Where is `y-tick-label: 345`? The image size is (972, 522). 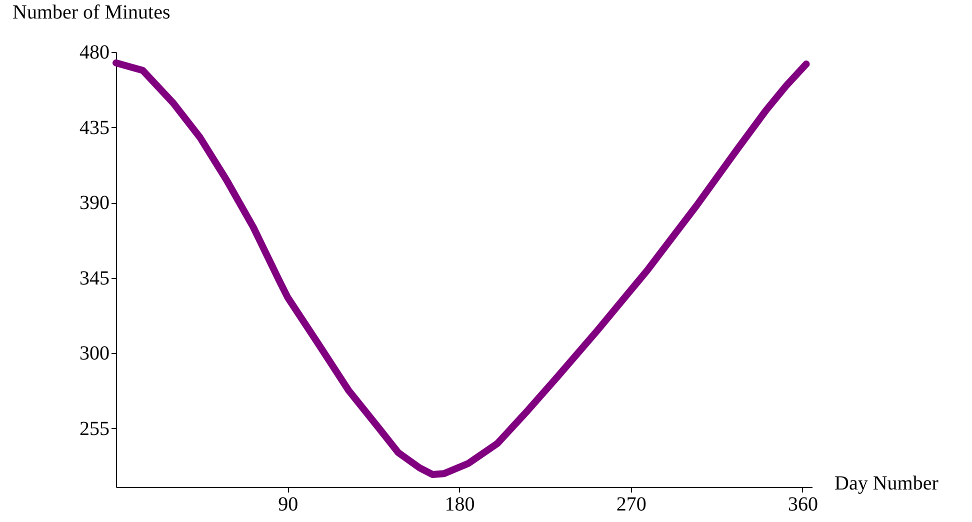
y-tick-label: 345 is located at coordinates (95, 278).